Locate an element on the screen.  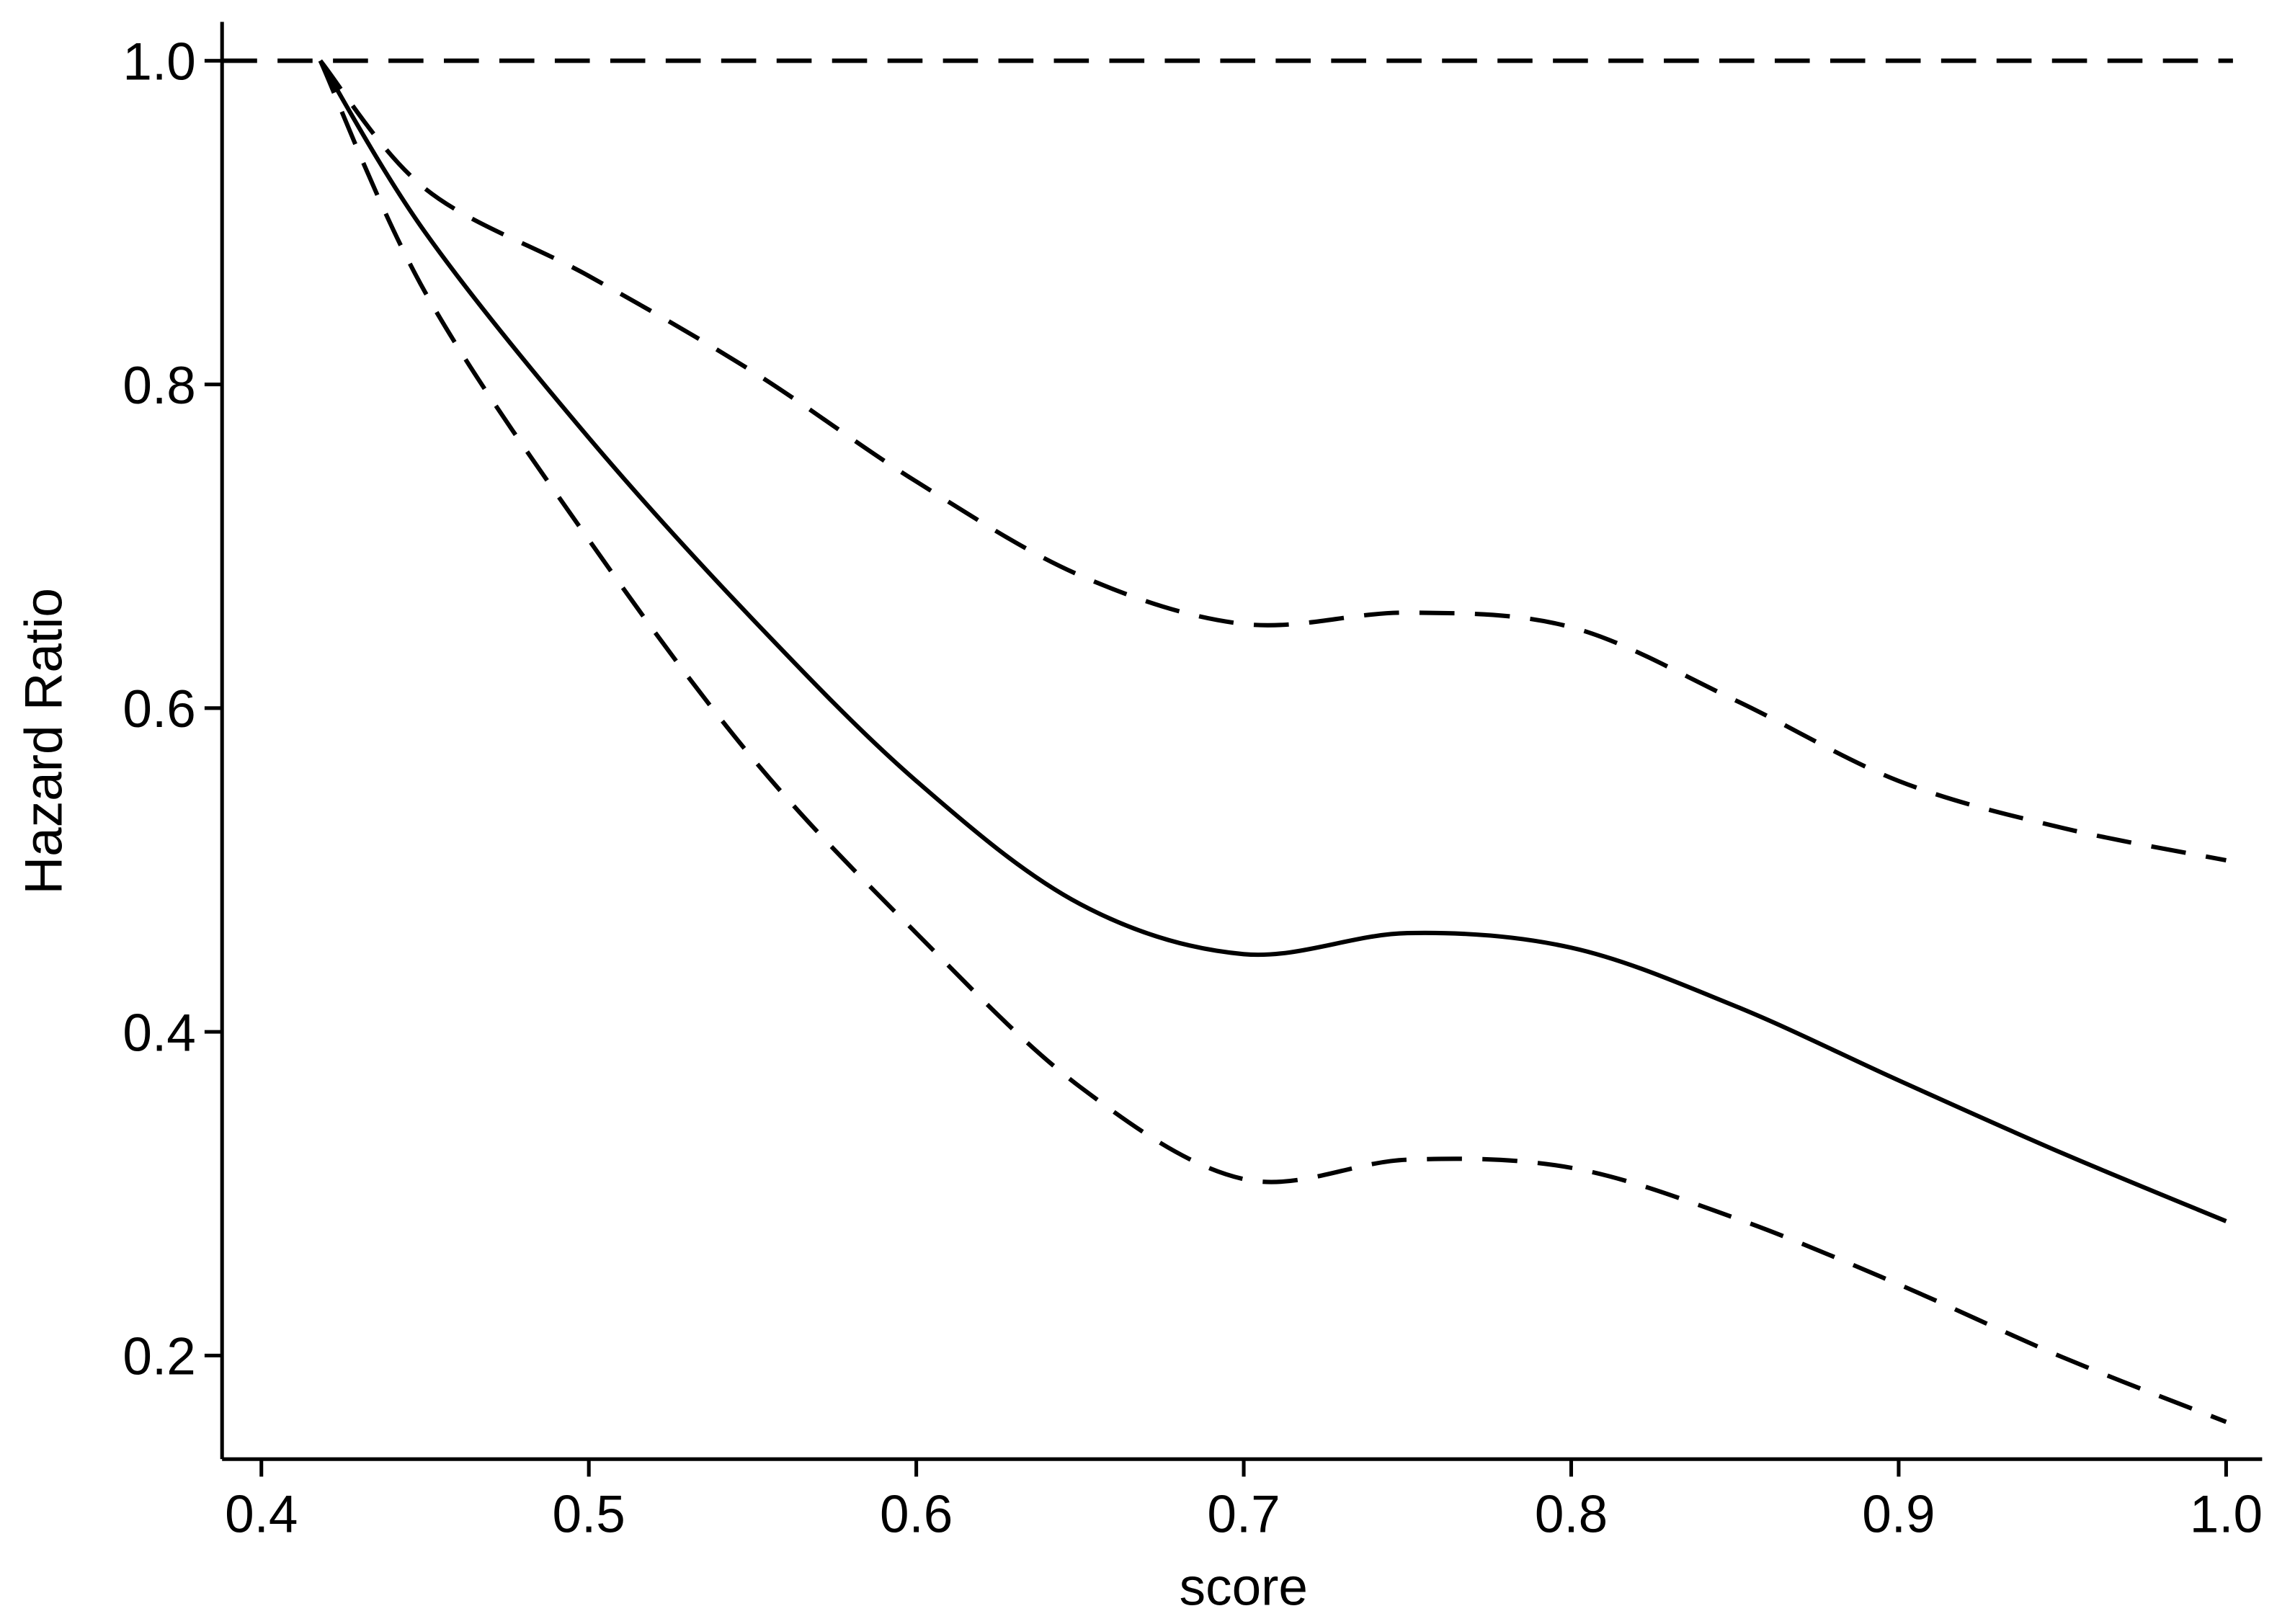
y-axis-label: Hazard Ratio is located at coordinates (43, 741).